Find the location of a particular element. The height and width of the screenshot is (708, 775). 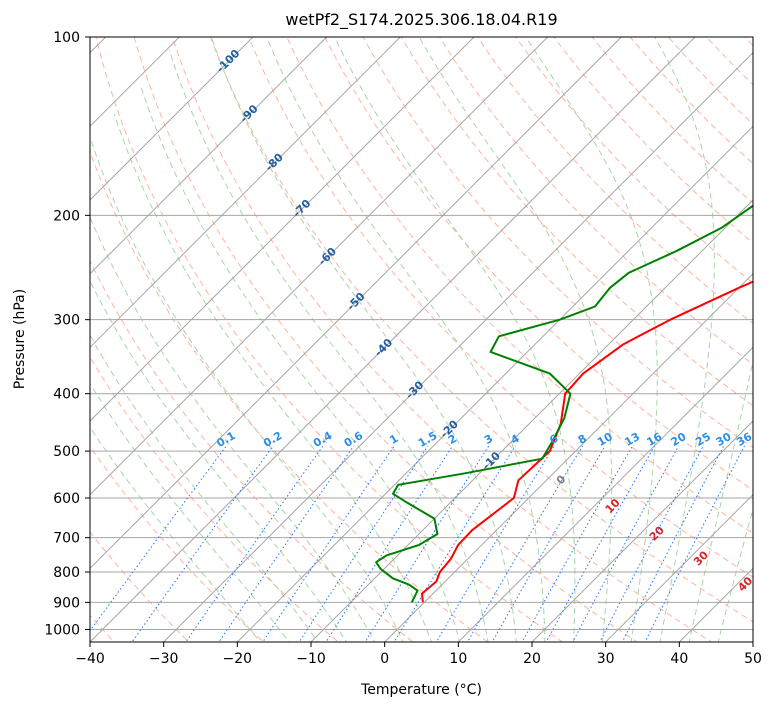

x-tick-label: 40 is located at coordinates (679, 659).